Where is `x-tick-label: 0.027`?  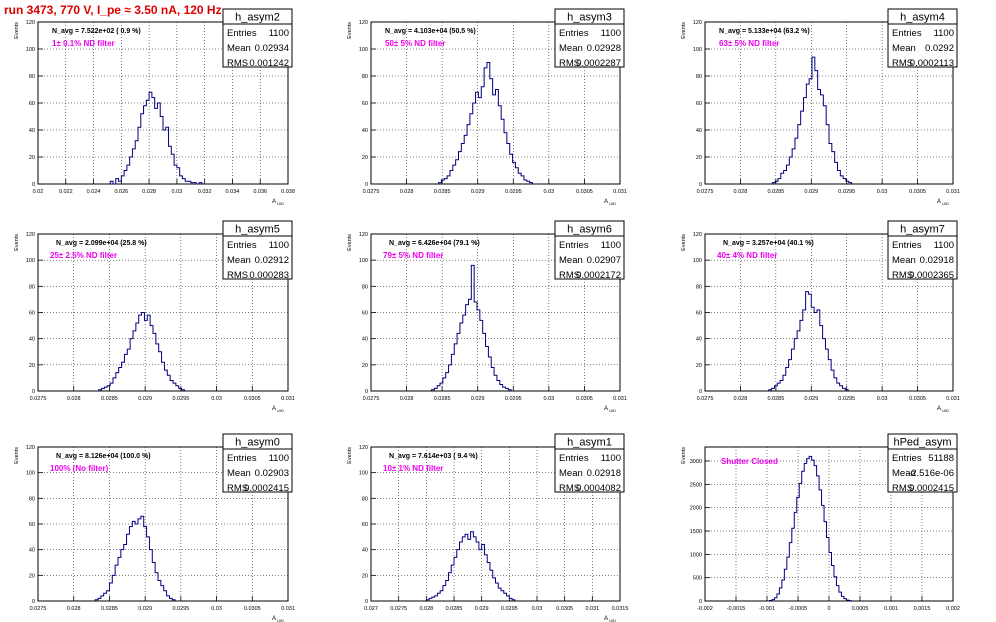
x-tick-label: 0.027 is located at coordinates (371, 609).